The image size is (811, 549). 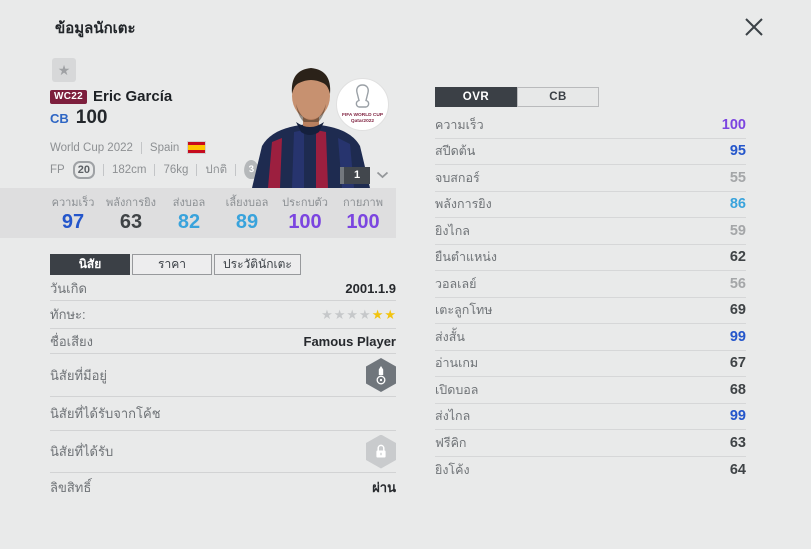 What do you see at coordinates (223, 341) in the screenshot?
I see `row-fame: ชื่อเสียง Famous Player` at bounding box center [223, 341].